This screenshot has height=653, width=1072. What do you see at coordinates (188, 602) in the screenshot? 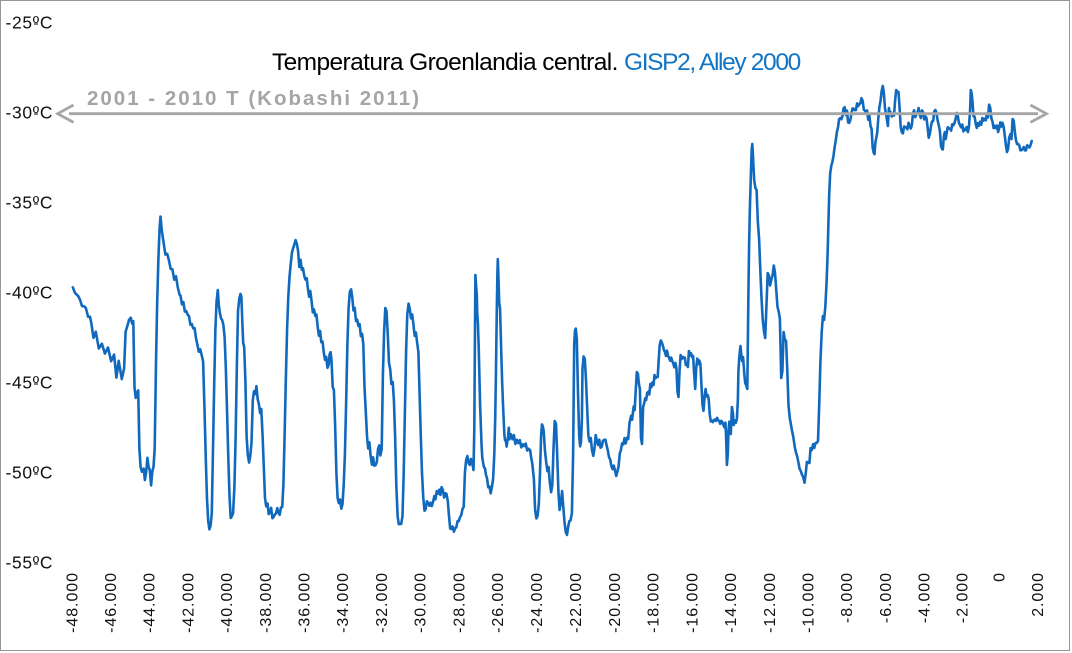
I see `svg-text: -42.000` at bounding box center [188, 602].